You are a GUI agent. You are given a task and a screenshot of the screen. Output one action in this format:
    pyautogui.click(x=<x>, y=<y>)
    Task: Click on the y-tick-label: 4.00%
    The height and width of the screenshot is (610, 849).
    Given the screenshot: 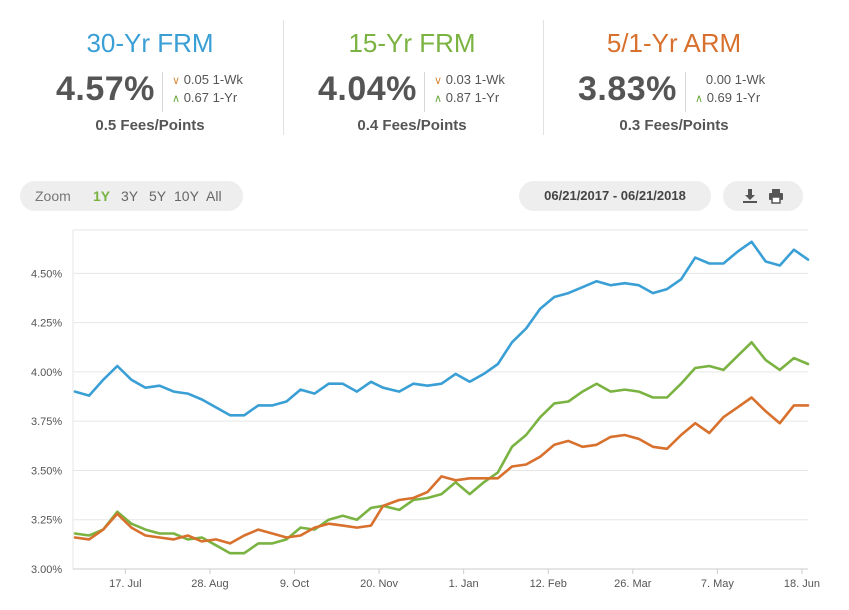 What is the action you would take?
    pyautogui.click(x=46, y=373)
    